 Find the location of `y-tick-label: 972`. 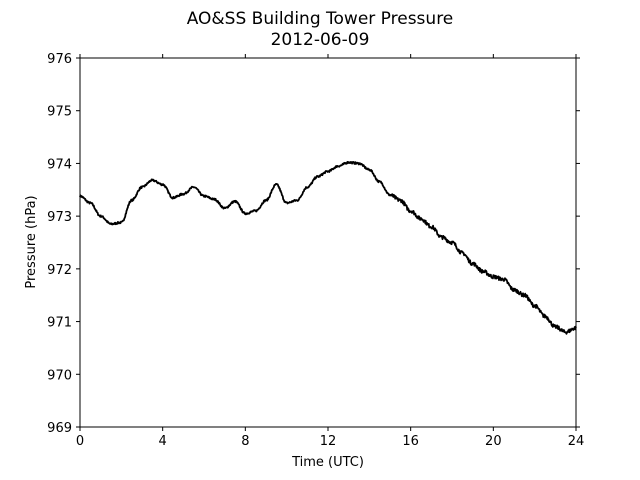

y-tick-label: 972 is located at coordinates (59, 270).